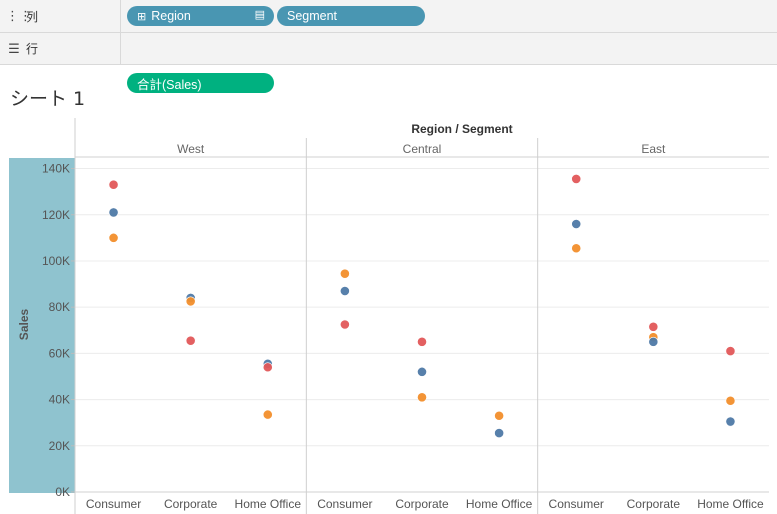 The width and height of the screenshot is (777, 514). I want to click on region-header-east: East, so click(653, 149).